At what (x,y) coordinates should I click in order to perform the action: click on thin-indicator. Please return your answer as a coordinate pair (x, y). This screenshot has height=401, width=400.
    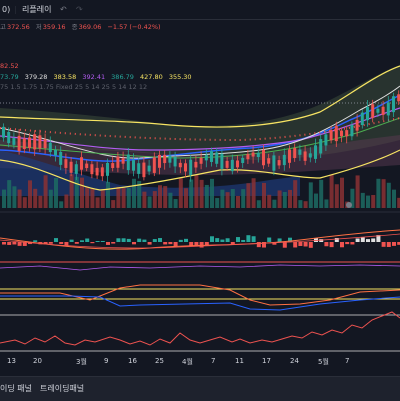
    Looking at the image, I should click on (200, 267).